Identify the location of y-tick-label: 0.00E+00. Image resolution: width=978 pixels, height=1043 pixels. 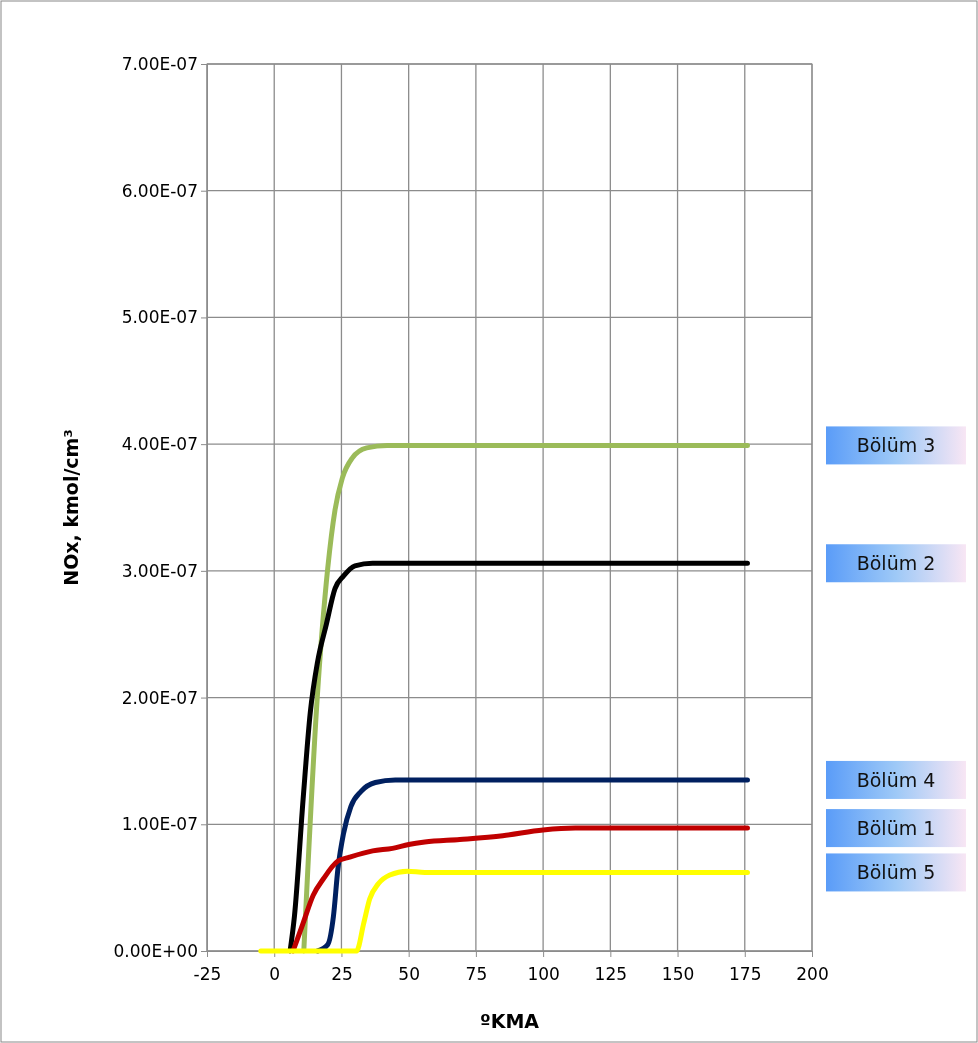
(155, 950).